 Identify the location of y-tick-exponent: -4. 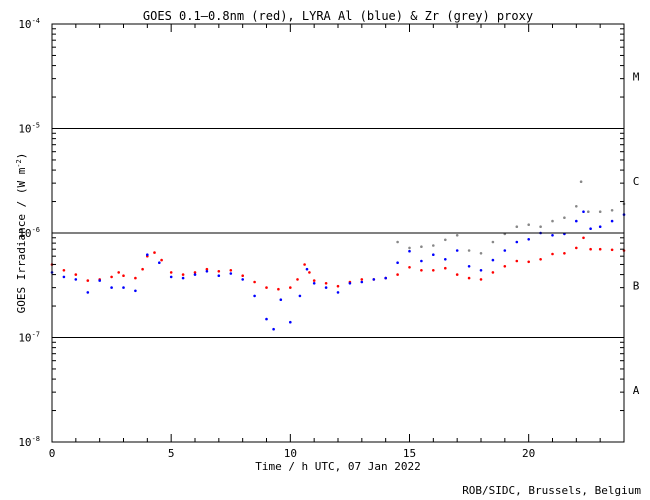
(36, 21).